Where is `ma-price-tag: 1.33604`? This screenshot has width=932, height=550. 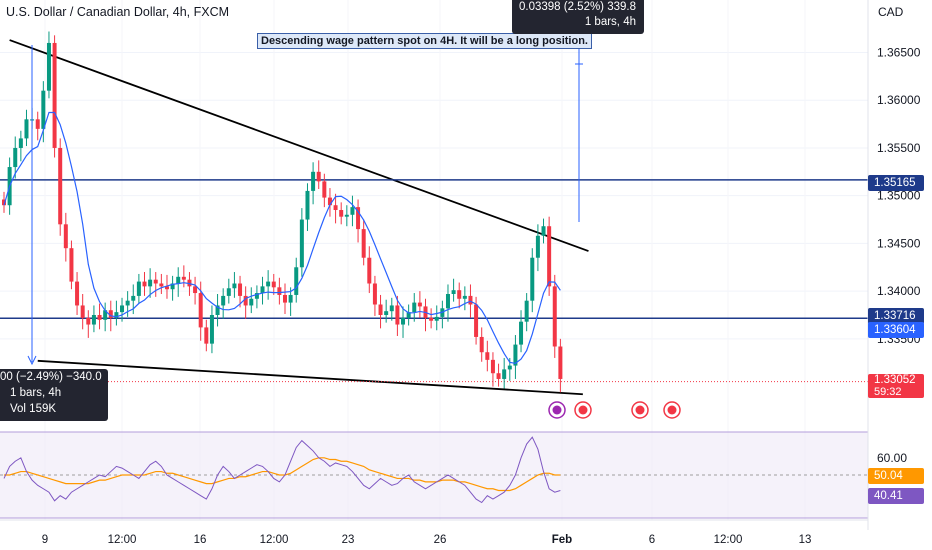 ma-price-tag: 1.33604 is located at coordinates (896, 330).